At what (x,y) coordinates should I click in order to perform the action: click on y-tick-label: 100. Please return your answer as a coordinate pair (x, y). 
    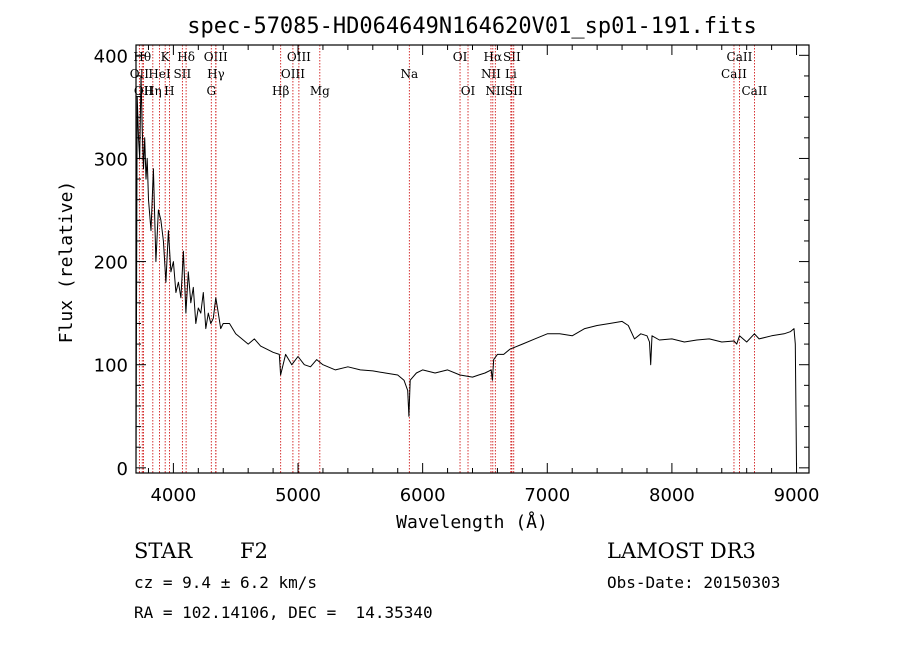
    Looking at the image, I should click on (111, 366).